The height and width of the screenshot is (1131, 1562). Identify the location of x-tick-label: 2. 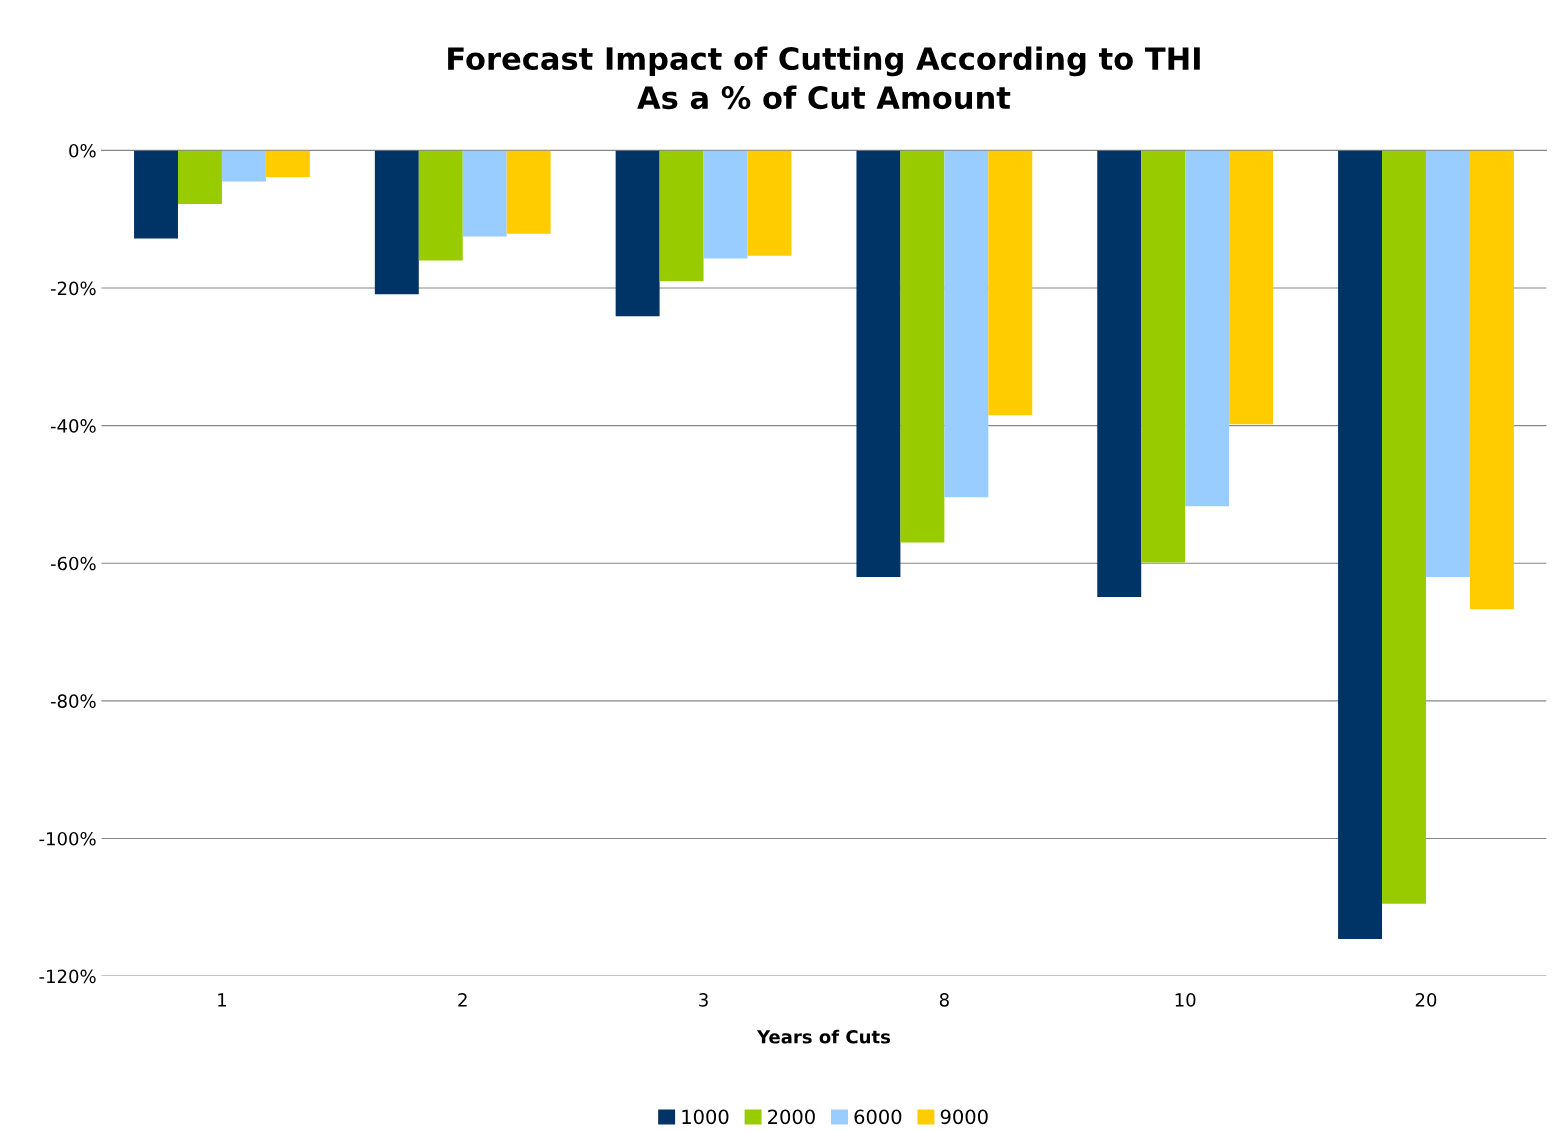
(462, 1000).